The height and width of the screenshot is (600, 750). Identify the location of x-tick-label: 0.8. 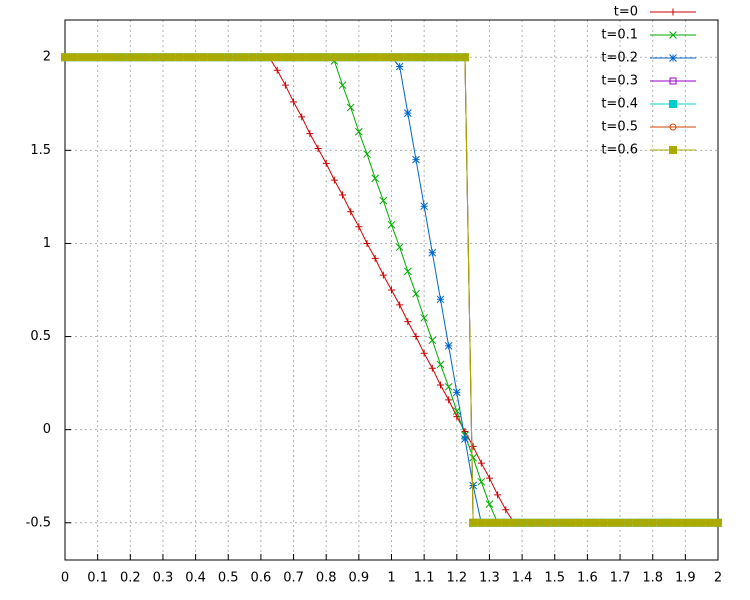
(326, 578).